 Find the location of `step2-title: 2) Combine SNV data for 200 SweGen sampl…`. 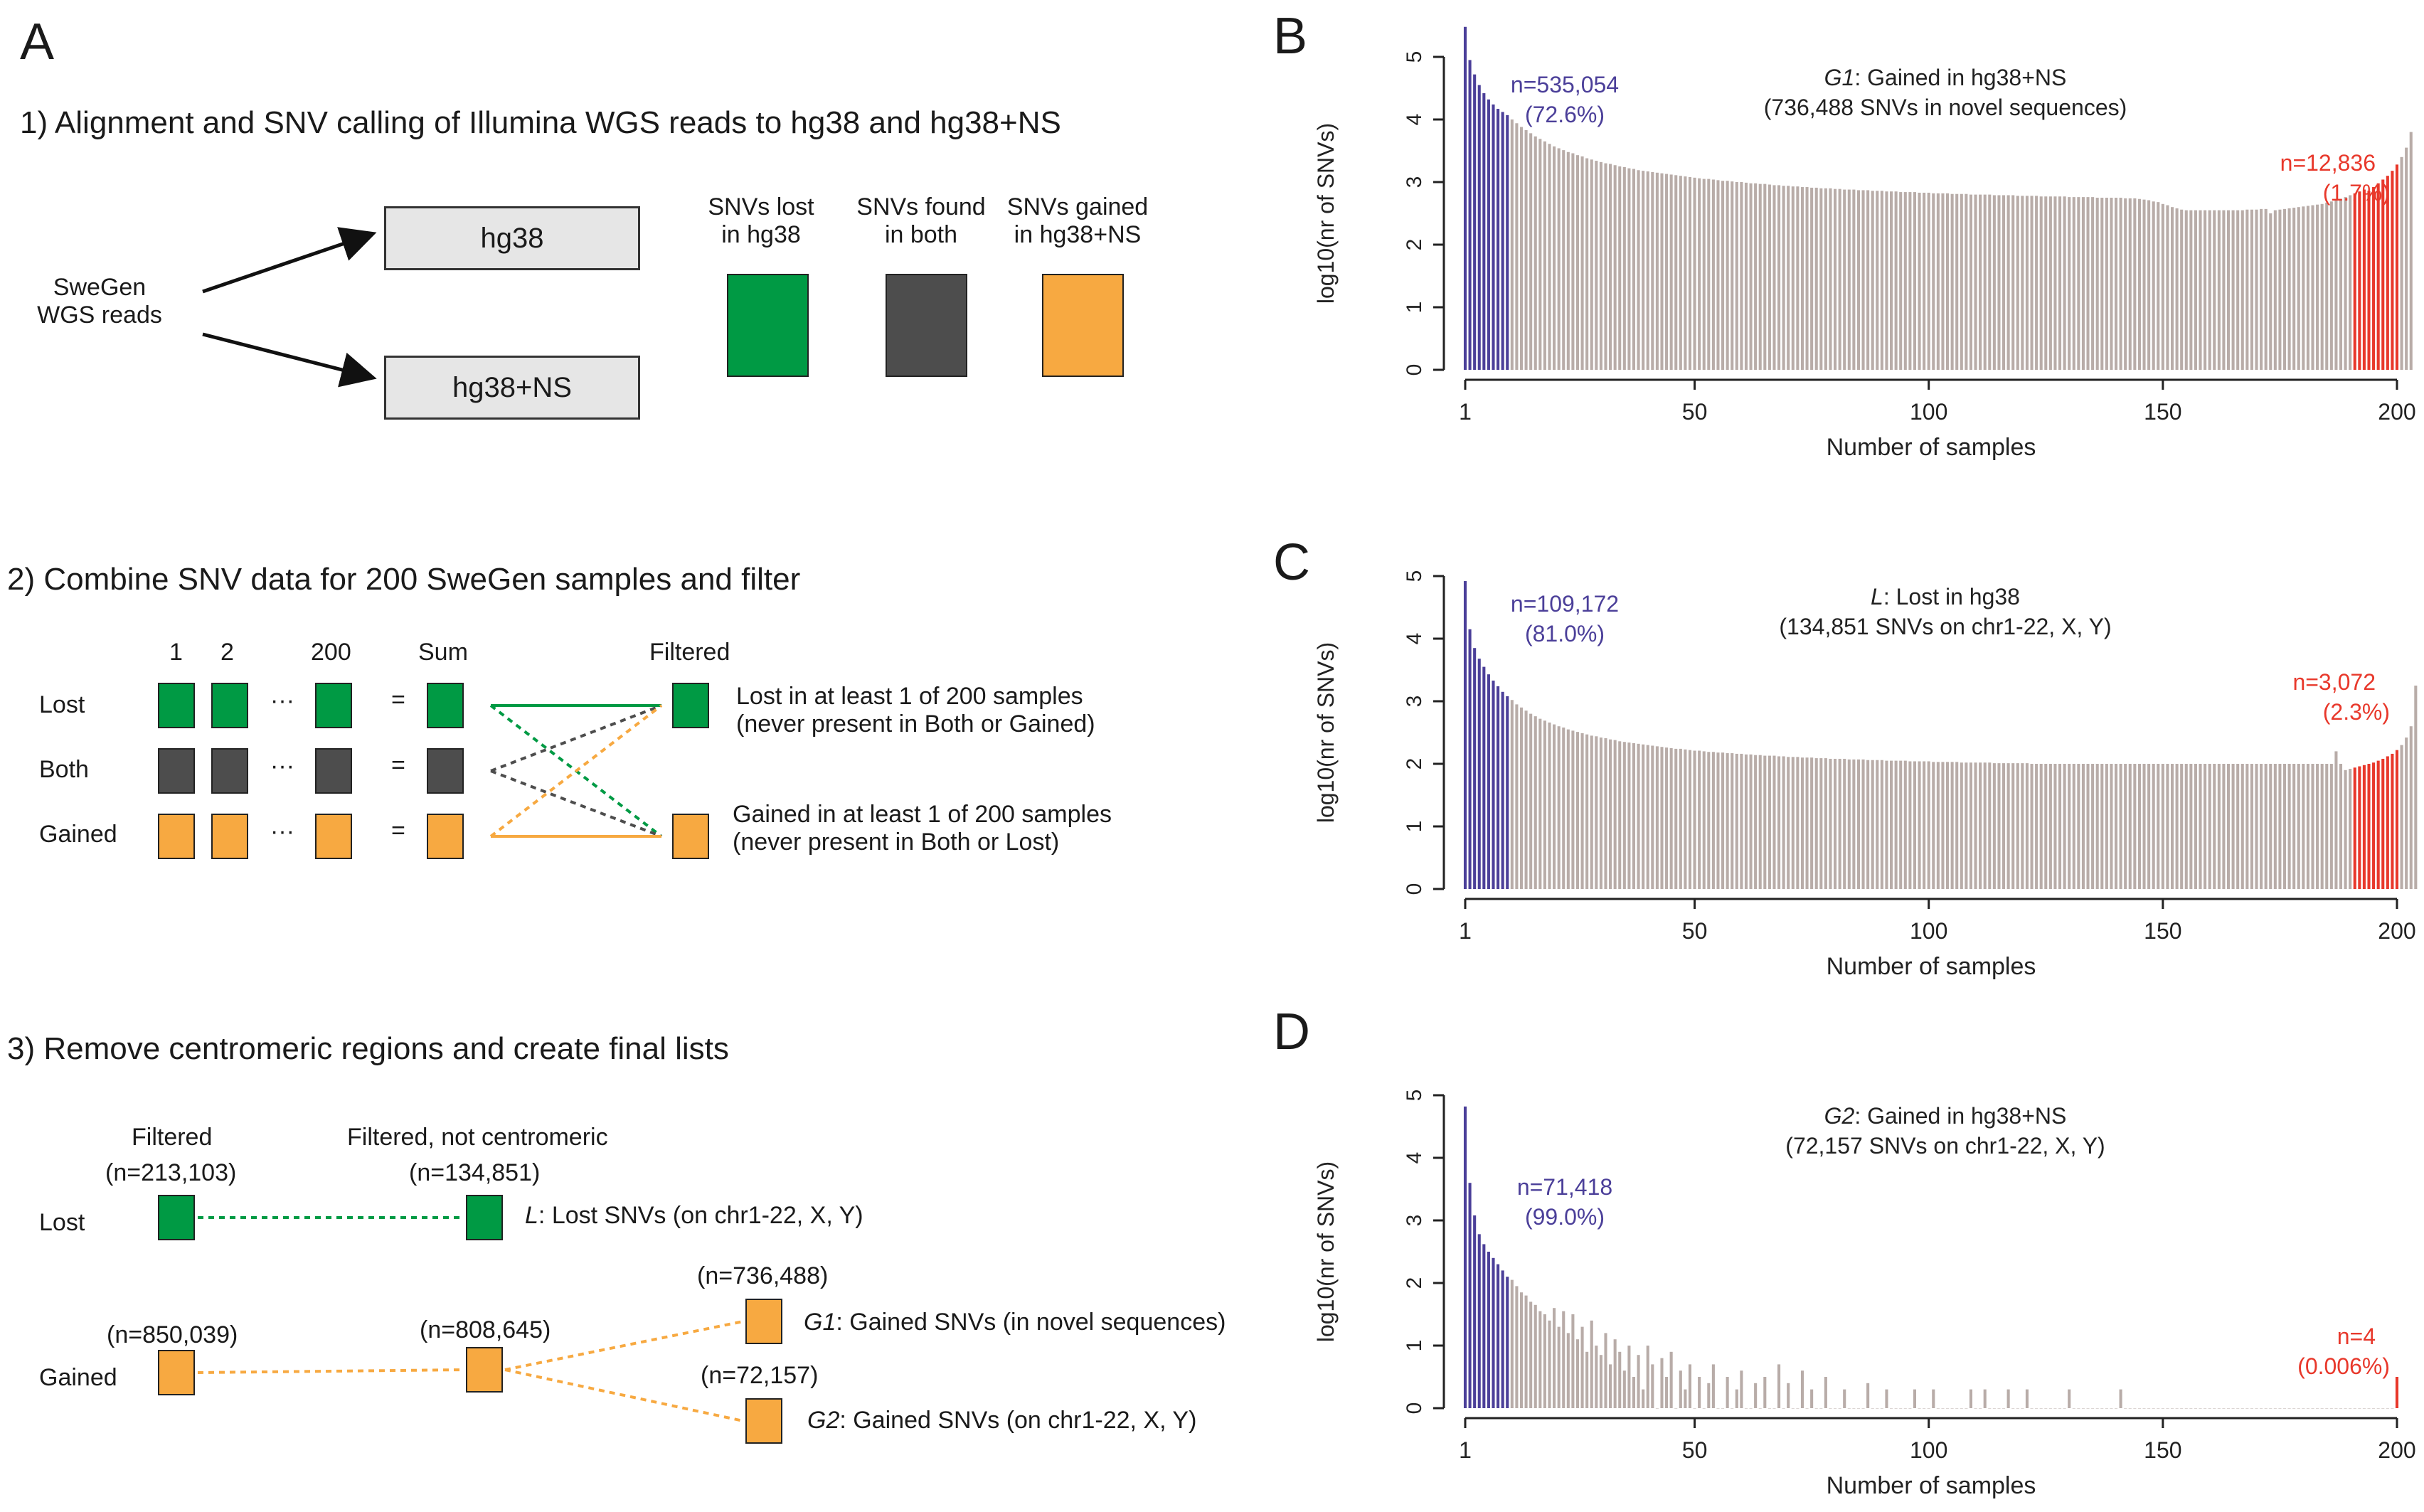

step2-title: 2) Combine SNV data for 200 SweGen sampl… is located at coordinates (404, 579).